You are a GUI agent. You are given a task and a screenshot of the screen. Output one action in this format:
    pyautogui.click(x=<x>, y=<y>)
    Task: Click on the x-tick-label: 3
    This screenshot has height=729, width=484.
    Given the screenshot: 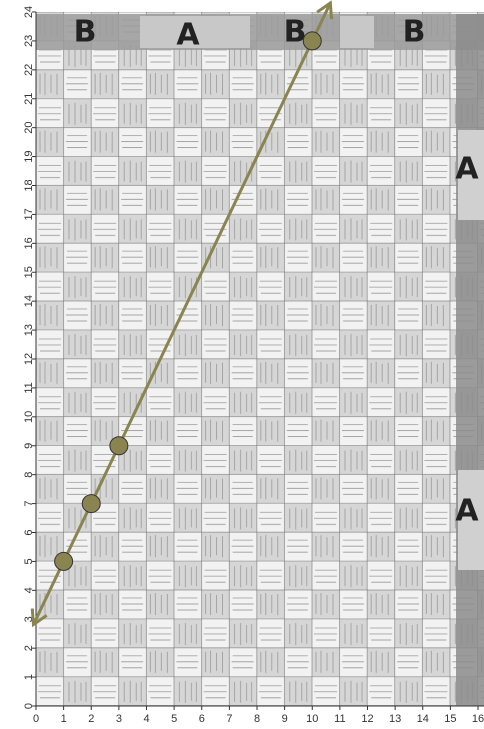 What is the action you would take?
    pyautogui.click(x=119, y=719)
    